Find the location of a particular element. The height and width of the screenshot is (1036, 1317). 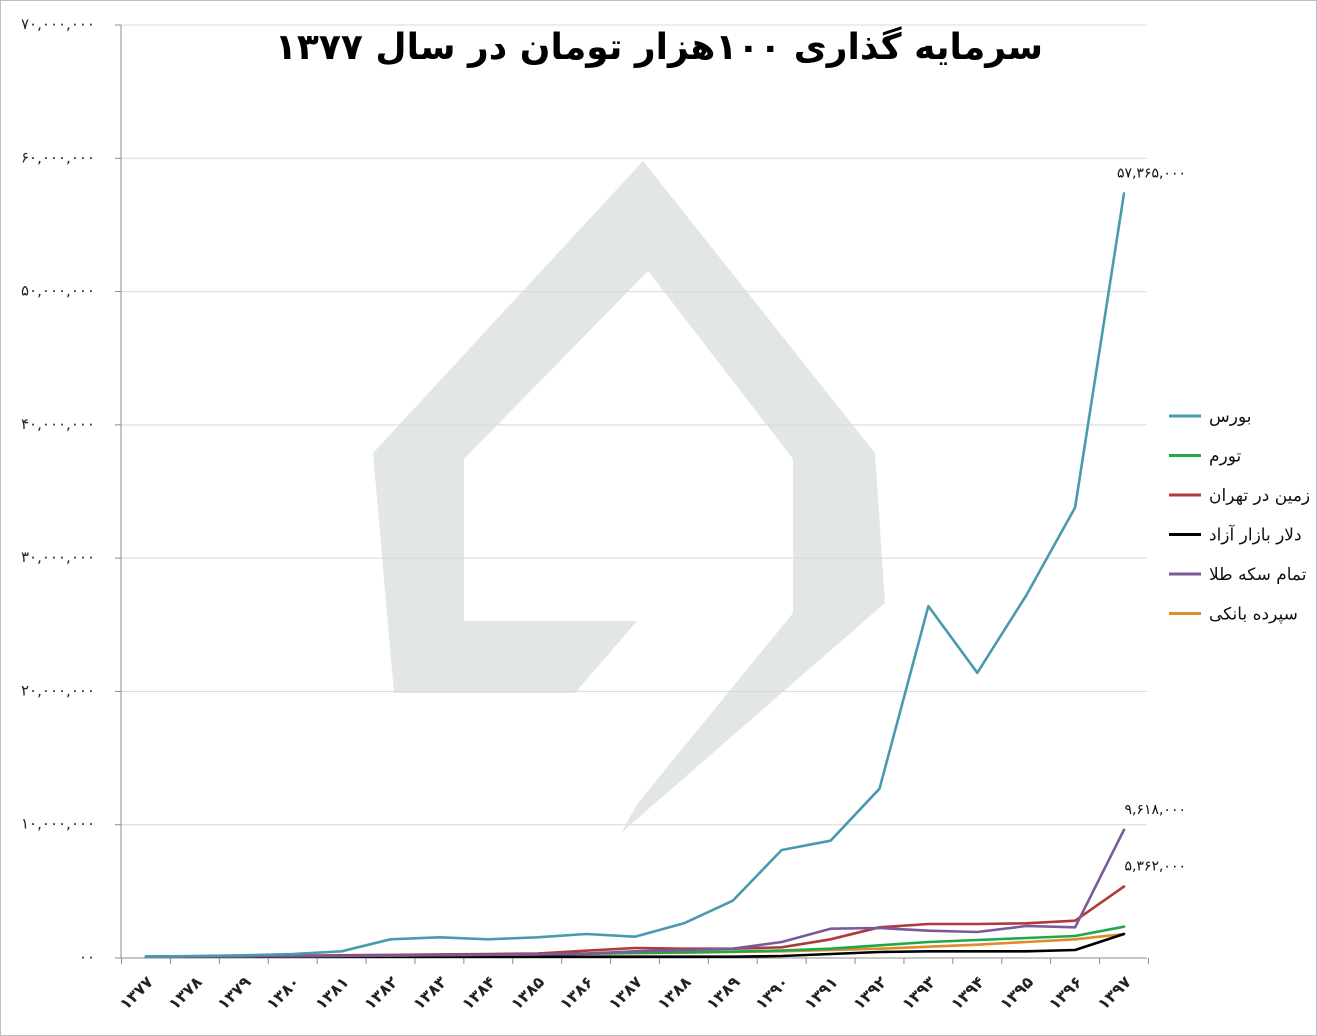

x-tick-label: ۱۳۷۸ is located at coordinates (185, 992).